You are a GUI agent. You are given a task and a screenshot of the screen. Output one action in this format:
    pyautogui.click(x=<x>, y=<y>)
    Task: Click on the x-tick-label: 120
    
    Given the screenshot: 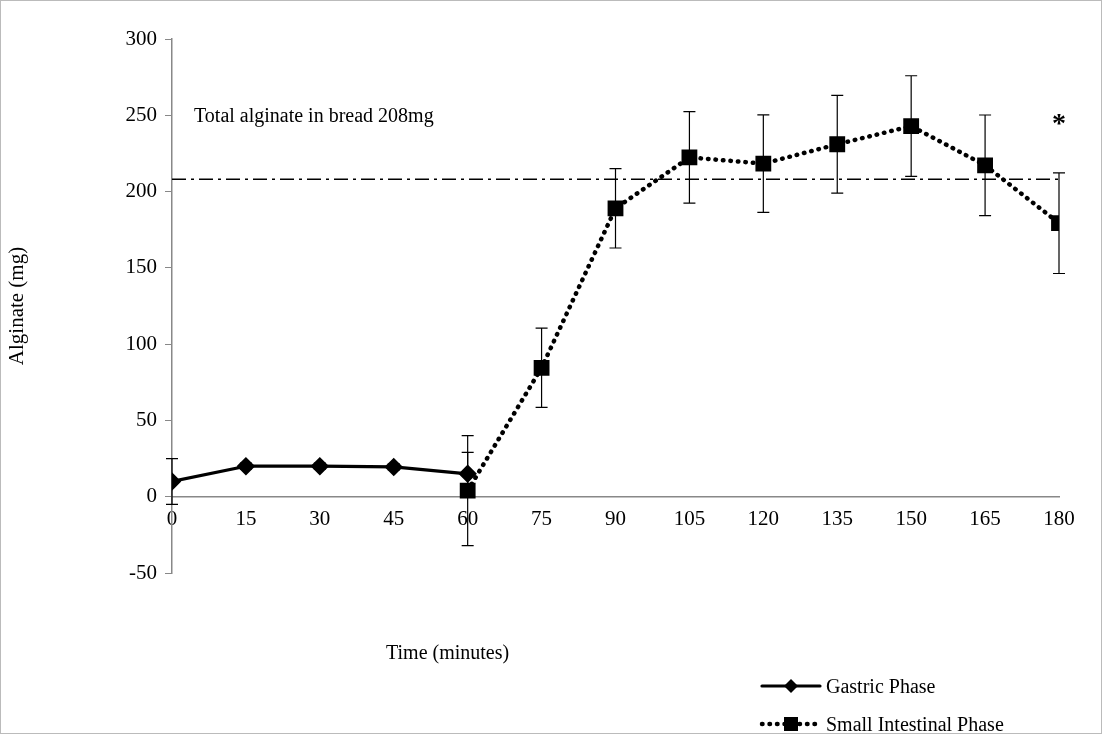 What is the action you would take?
    pyautogui.click(x=763, y=517)
    